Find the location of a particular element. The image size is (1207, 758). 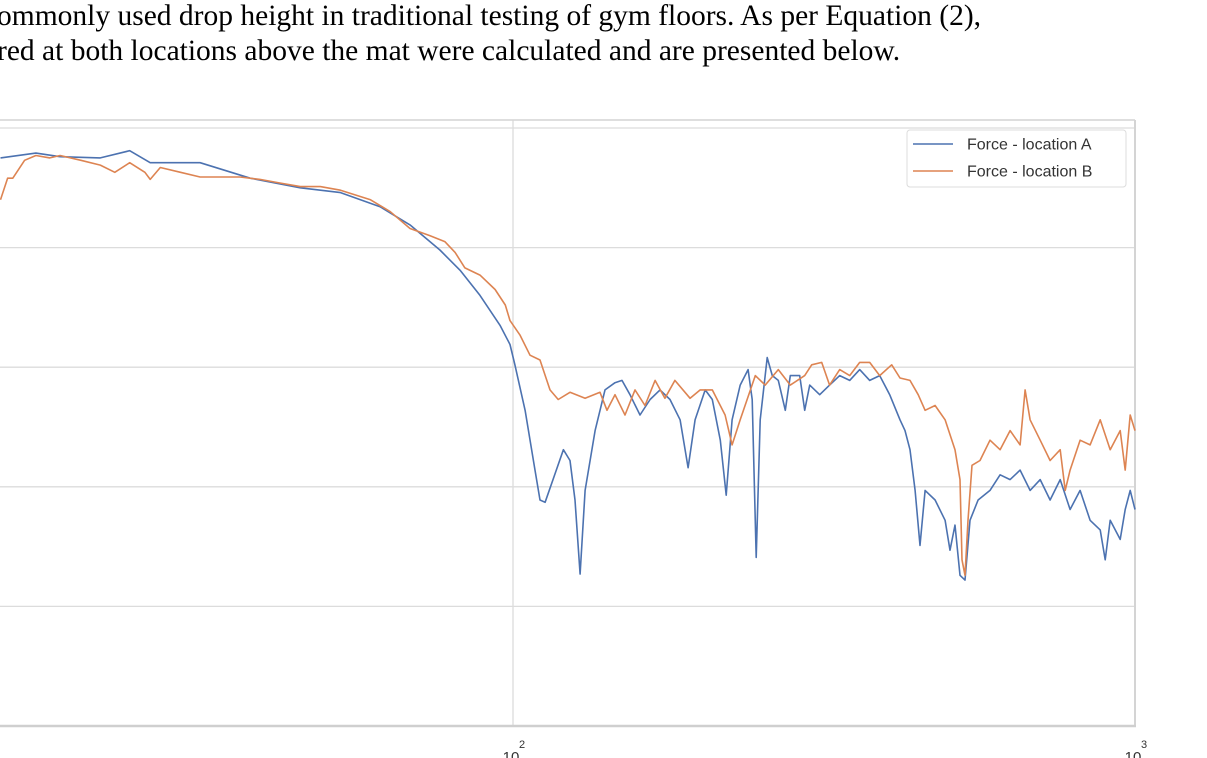

x-tick-label-exponent: 2 is located at coordinates (522, 745).